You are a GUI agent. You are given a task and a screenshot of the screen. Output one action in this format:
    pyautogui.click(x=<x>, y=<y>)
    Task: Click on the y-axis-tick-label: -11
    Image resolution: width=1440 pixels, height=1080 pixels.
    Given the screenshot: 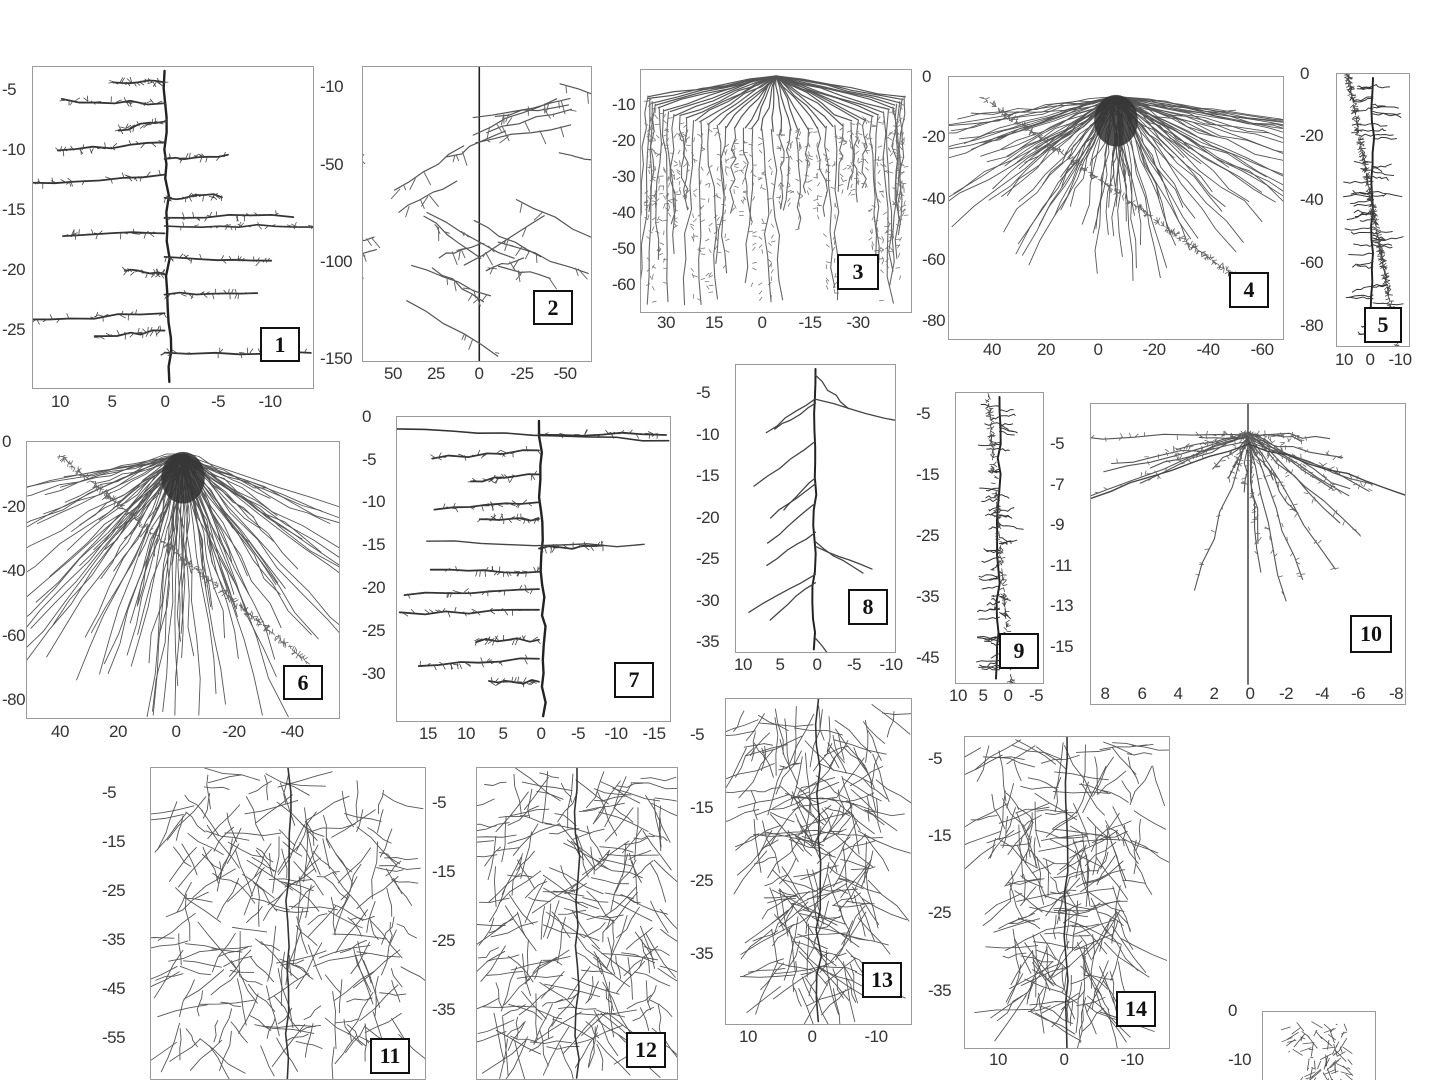 What is the action you would take?
    pyautogui.click(x=1061, y=565)
    